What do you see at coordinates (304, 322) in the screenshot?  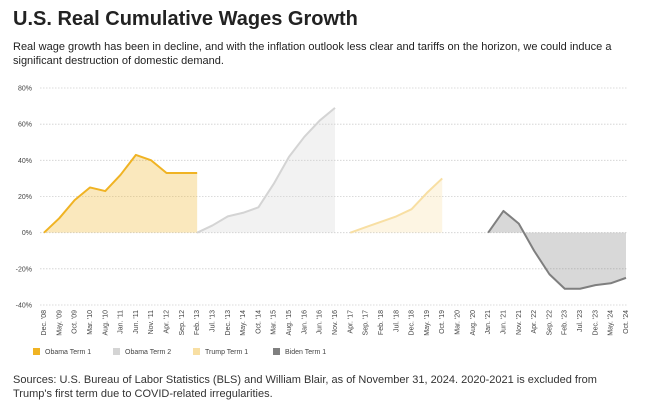 I see `x-tick-label: Jan. '16` at bounding box center [304, 322].